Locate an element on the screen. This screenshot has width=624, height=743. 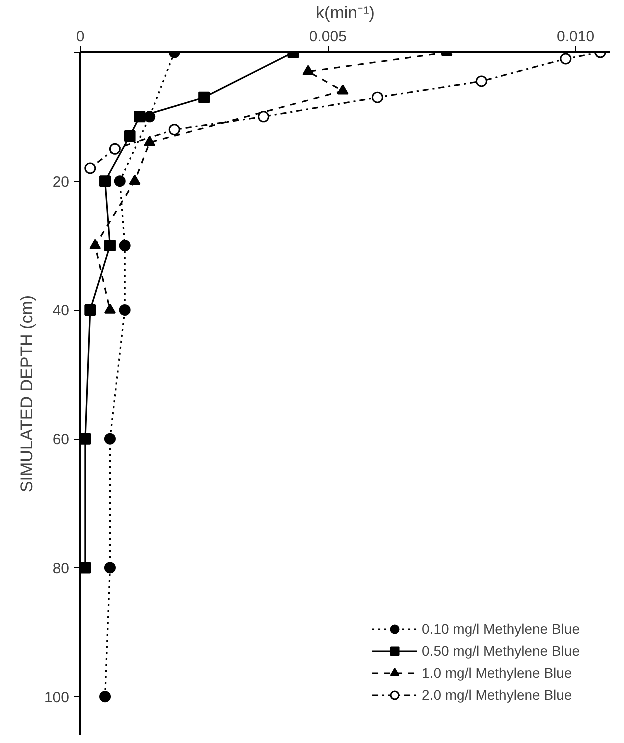
y-tick-label: 80 is located at coordinates (61, 569).